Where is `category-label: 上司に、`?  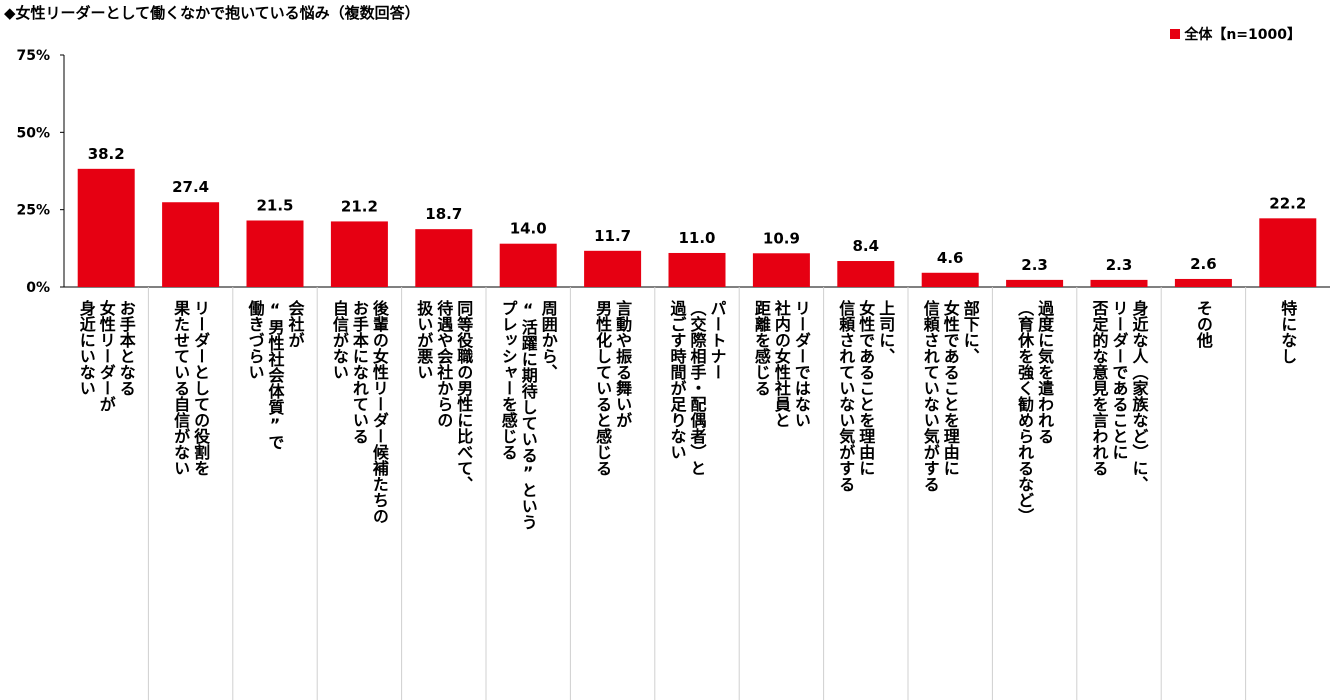
category-label: 上司に、 is located at coordinates (885, 332).